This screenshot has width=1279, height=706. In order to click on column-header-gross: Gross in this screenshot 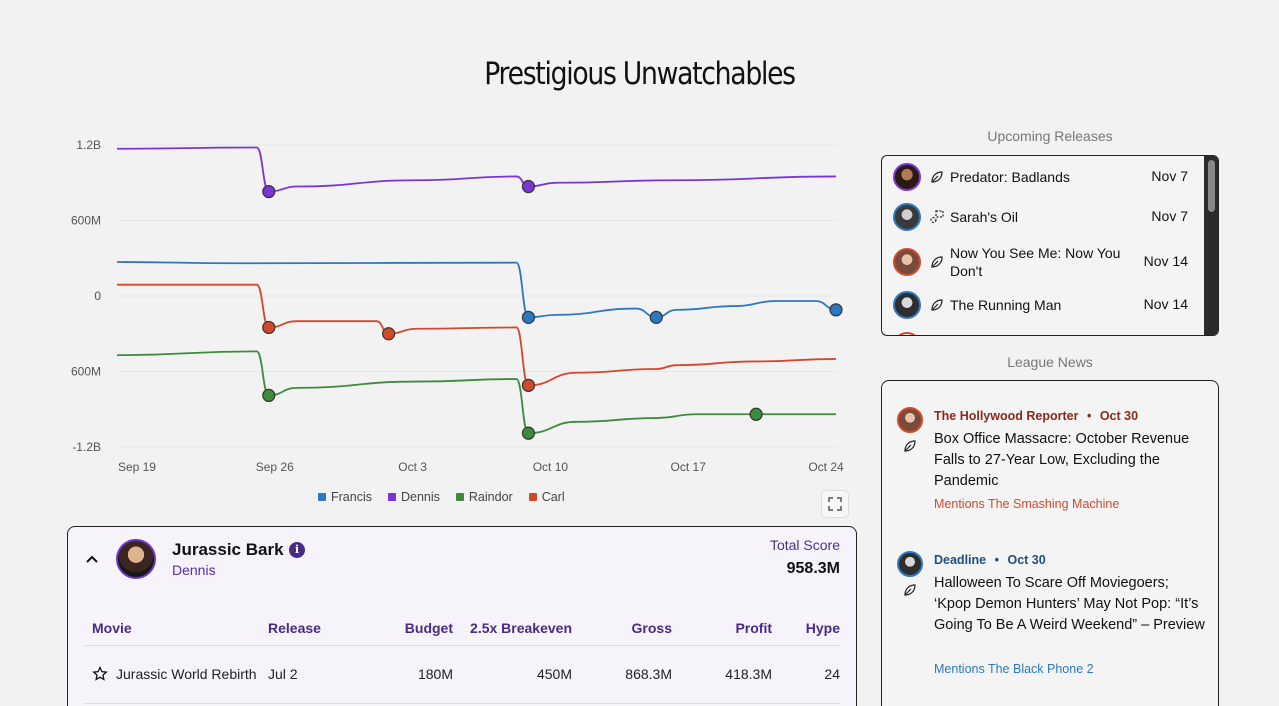, I will do `click(622, 628)`.